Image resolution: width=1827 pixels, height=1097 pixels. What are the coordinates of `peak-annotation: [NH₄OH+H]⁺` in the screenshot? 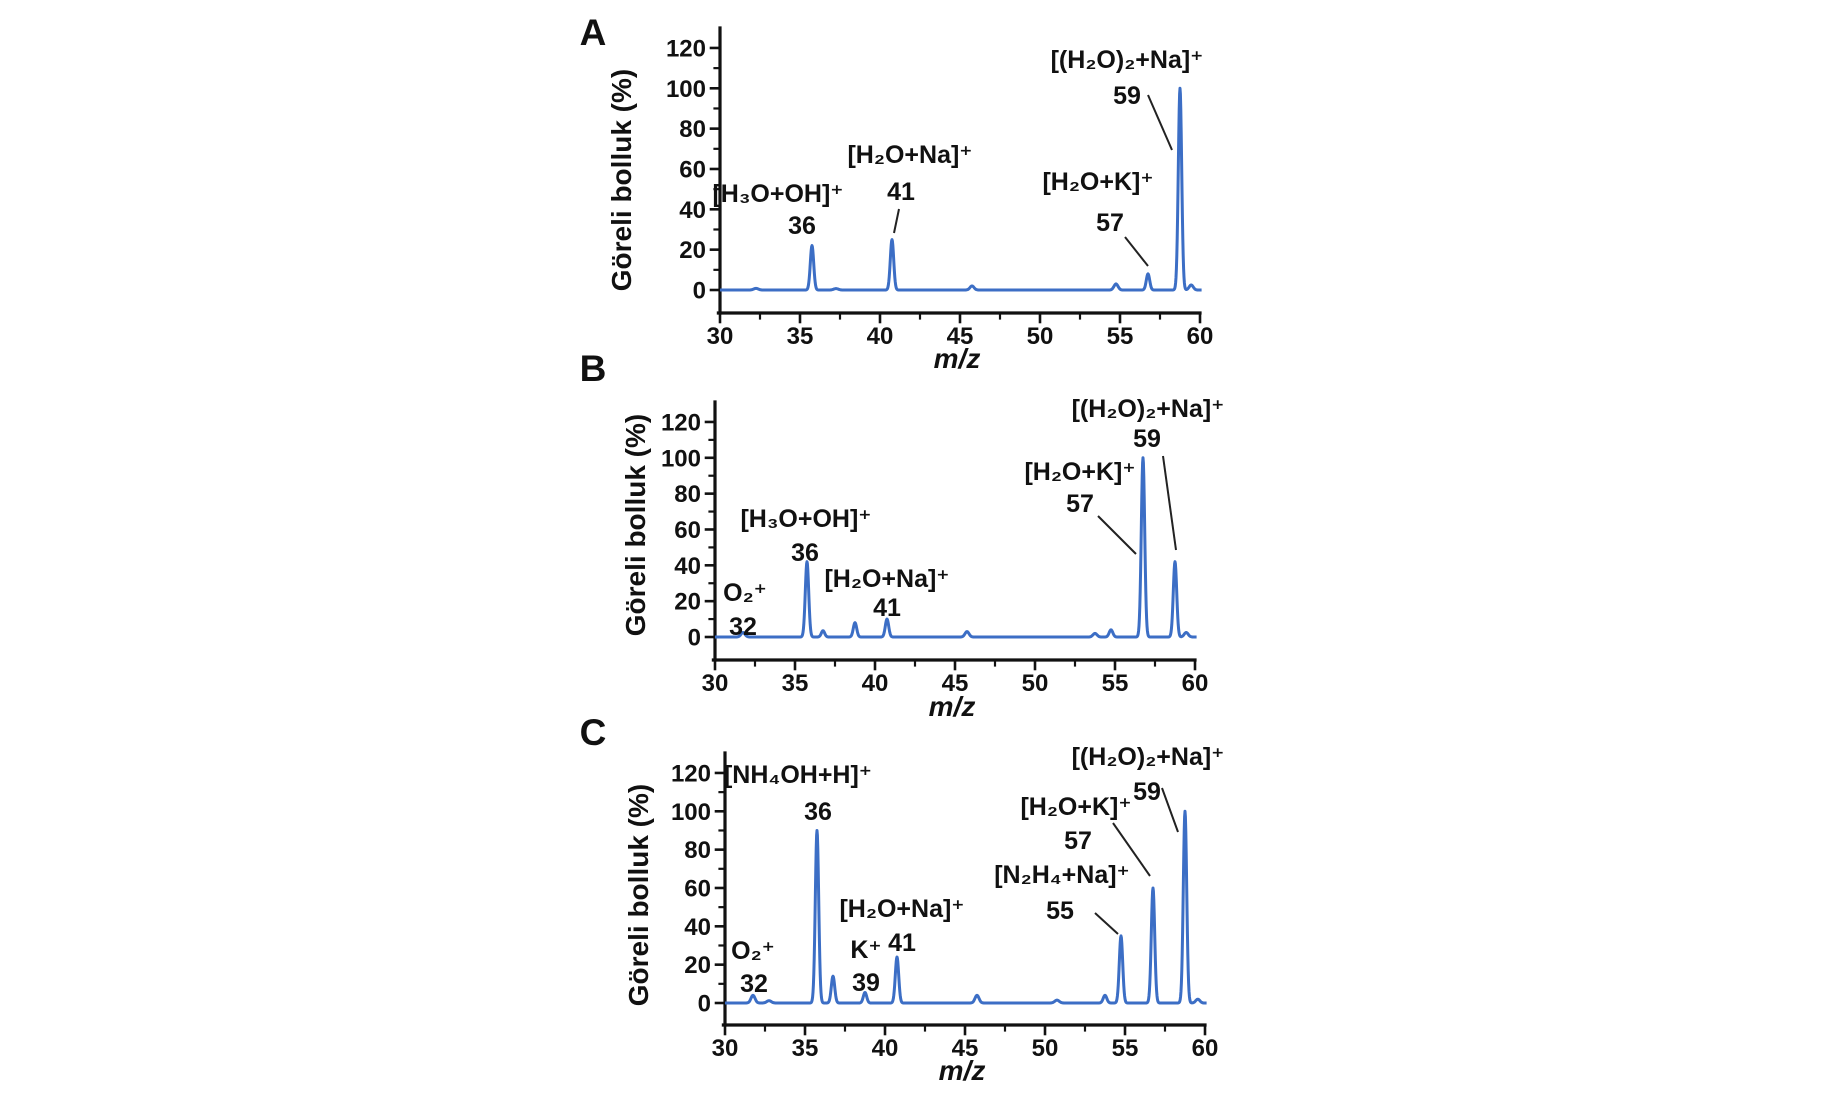 It's located at (798, 775).